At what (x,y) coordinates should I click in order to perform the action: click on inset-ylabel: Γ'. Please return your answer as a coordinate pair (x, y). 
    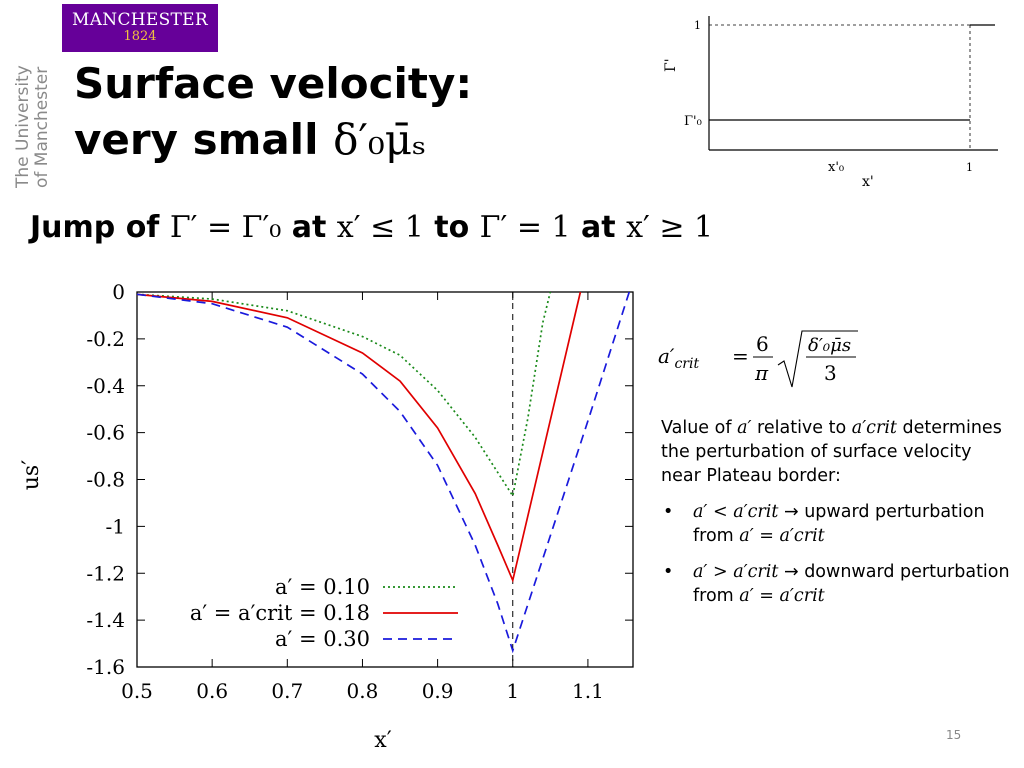
    Looking at the image, I should click on (671, 65).